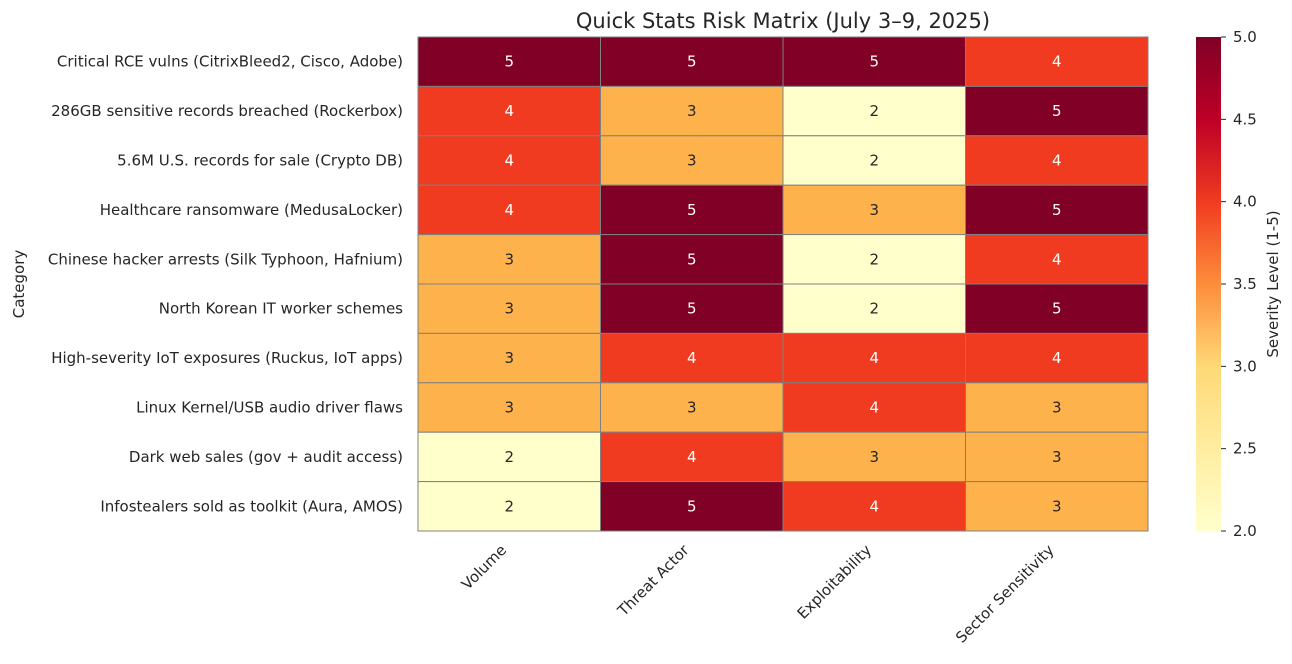 The width and height of the screenshot is (1292, 664). What do you see at coordinates (1245, 366) in the screenshot?
I see `colorbar-tick-label: 3.0` at bounding box center [1245, 366].